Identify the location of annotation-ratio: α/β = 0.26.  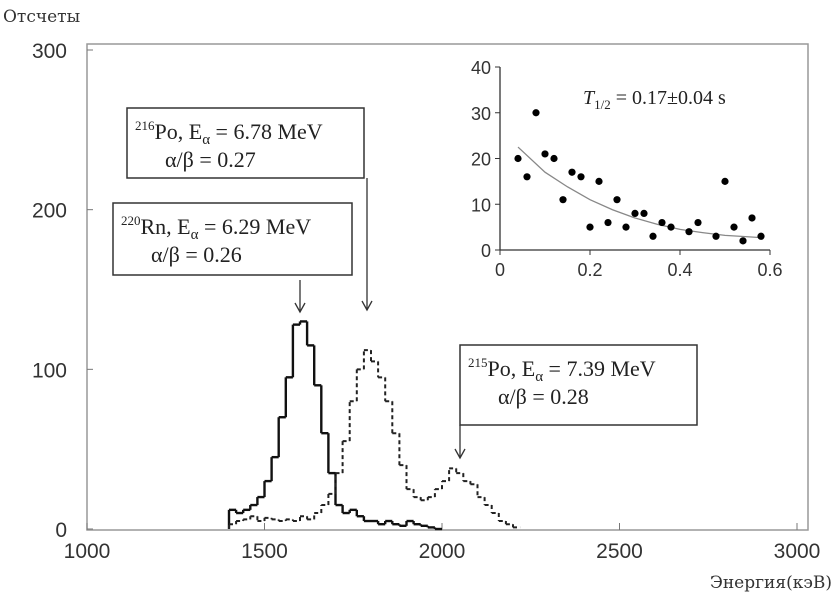
(196, 254).